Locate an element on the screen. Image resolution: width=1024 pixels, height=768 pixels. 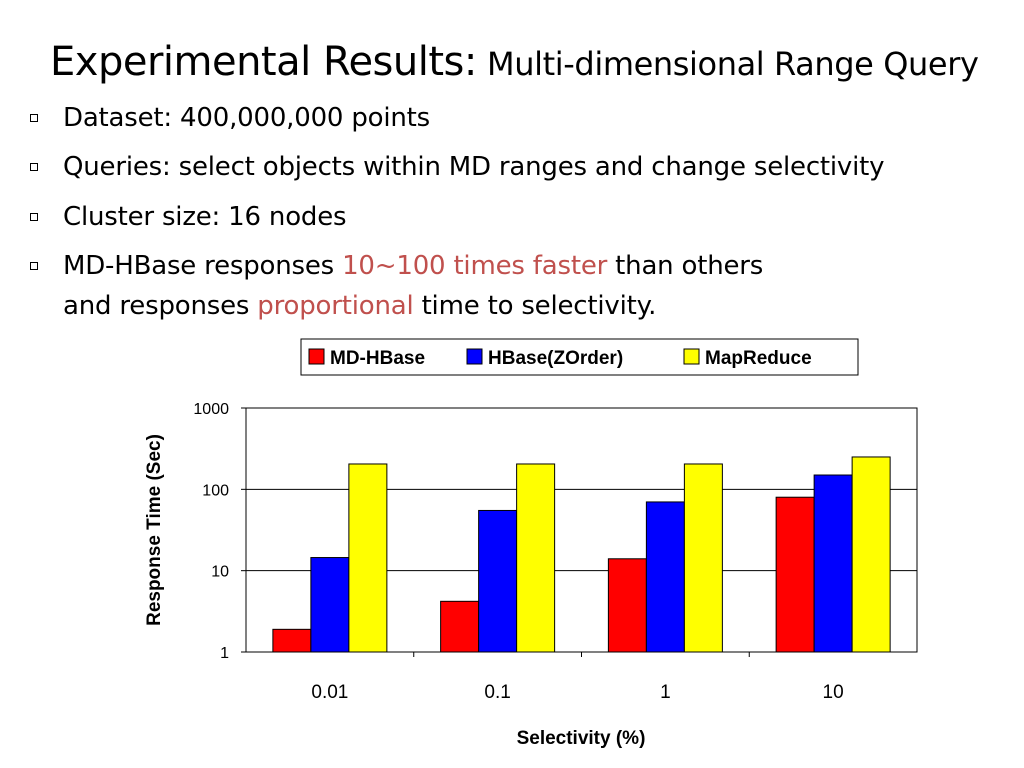
legend-label: MD-HBase is located at coordinates (377, 358).